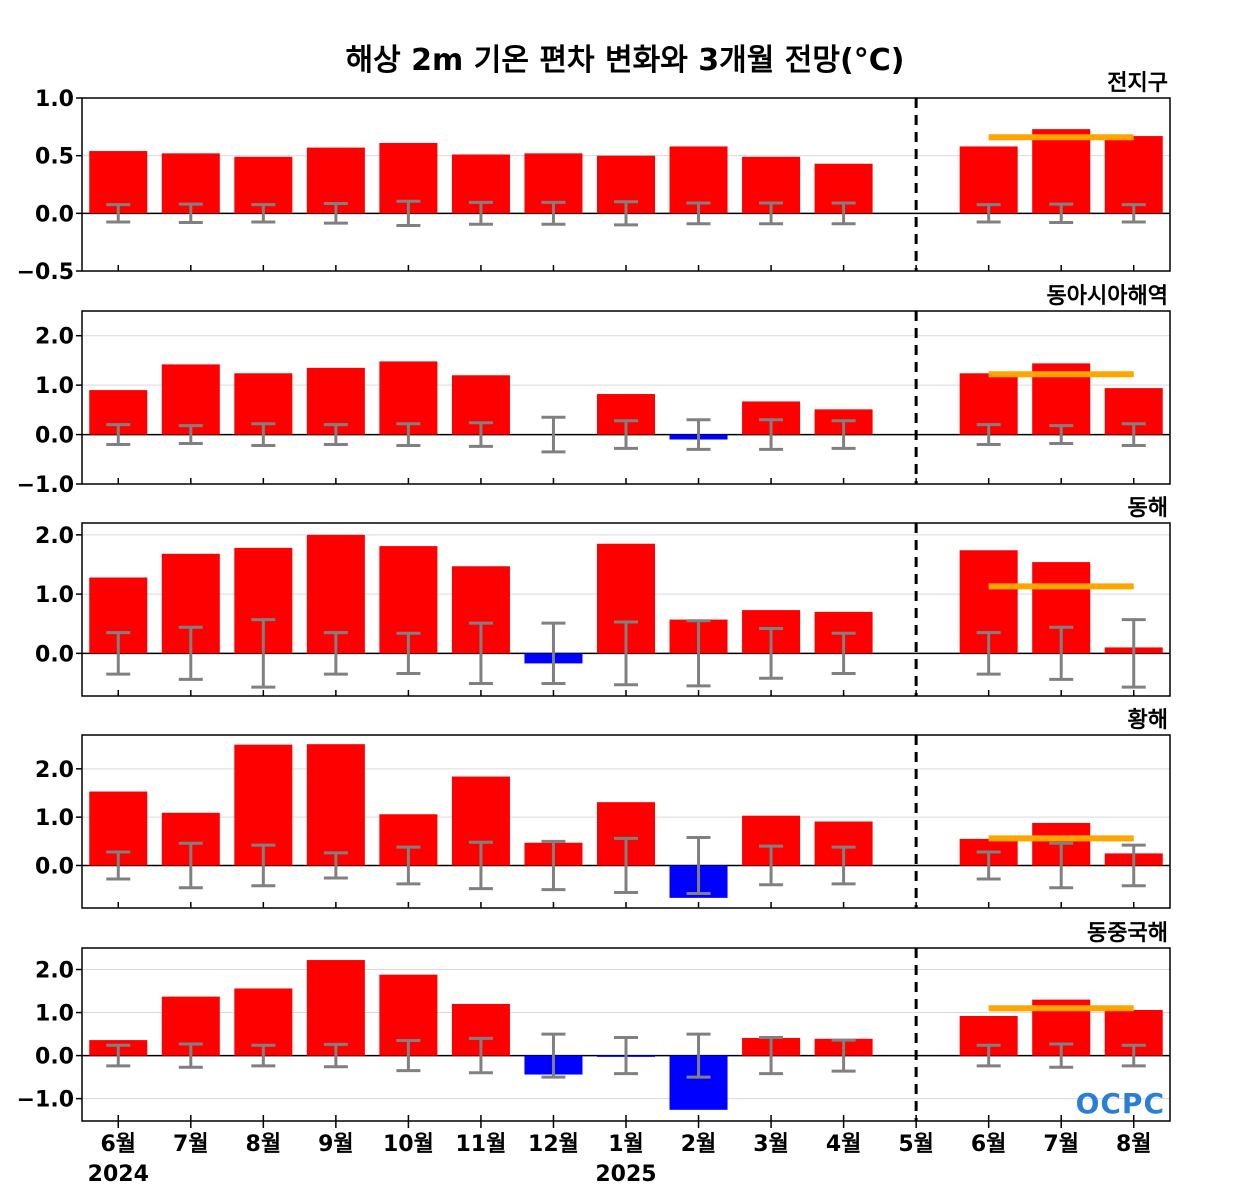 This screenshot has height=1200, width=1250. What do you see at coordinates (626, 1144) in the screenshot?
I see `x-tick-label: 1월` at bounding box center [626, 1144].